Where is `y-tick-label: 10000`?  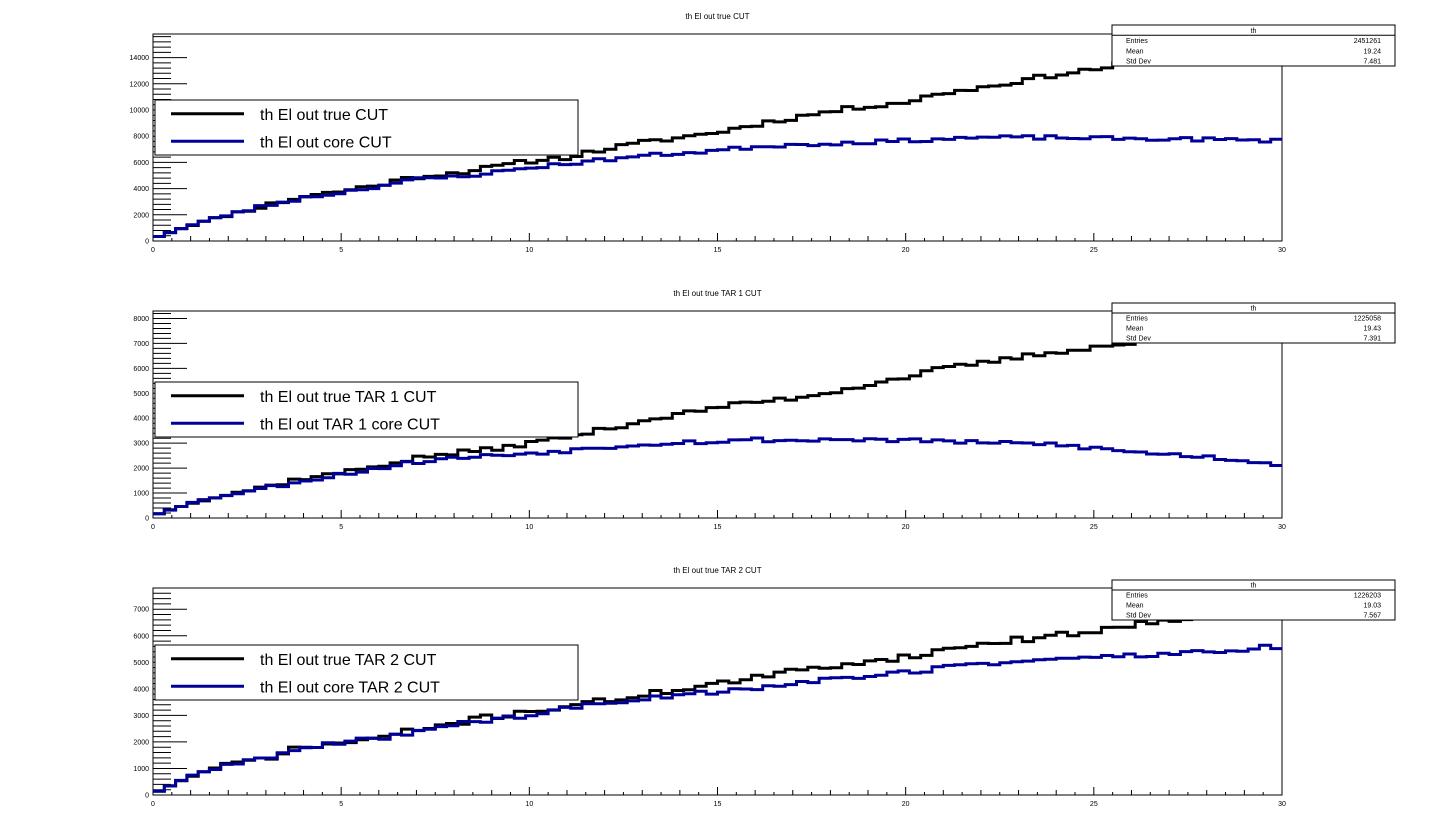 y-tick-label: 10000 is located at coordinates (140, 110).